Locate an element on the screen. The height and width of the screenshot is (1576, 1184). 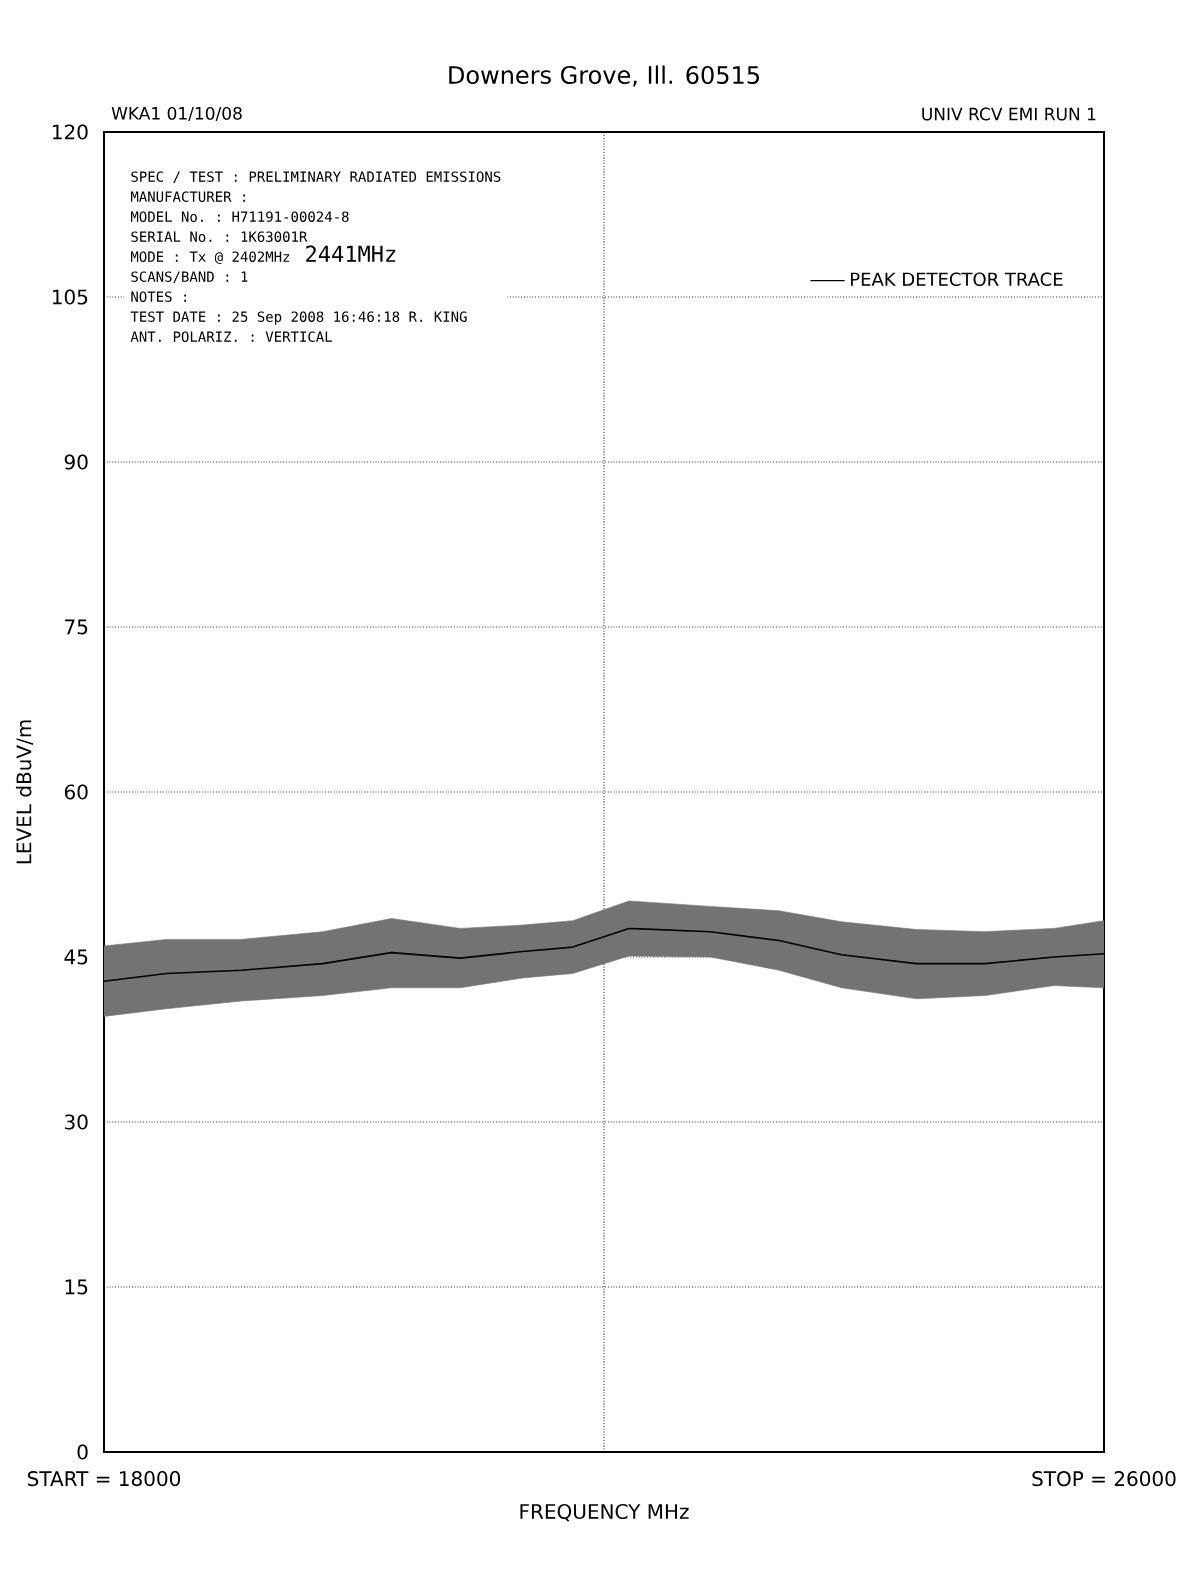
annotation: MANUFACTURER : is located at coordinates (188, 196).